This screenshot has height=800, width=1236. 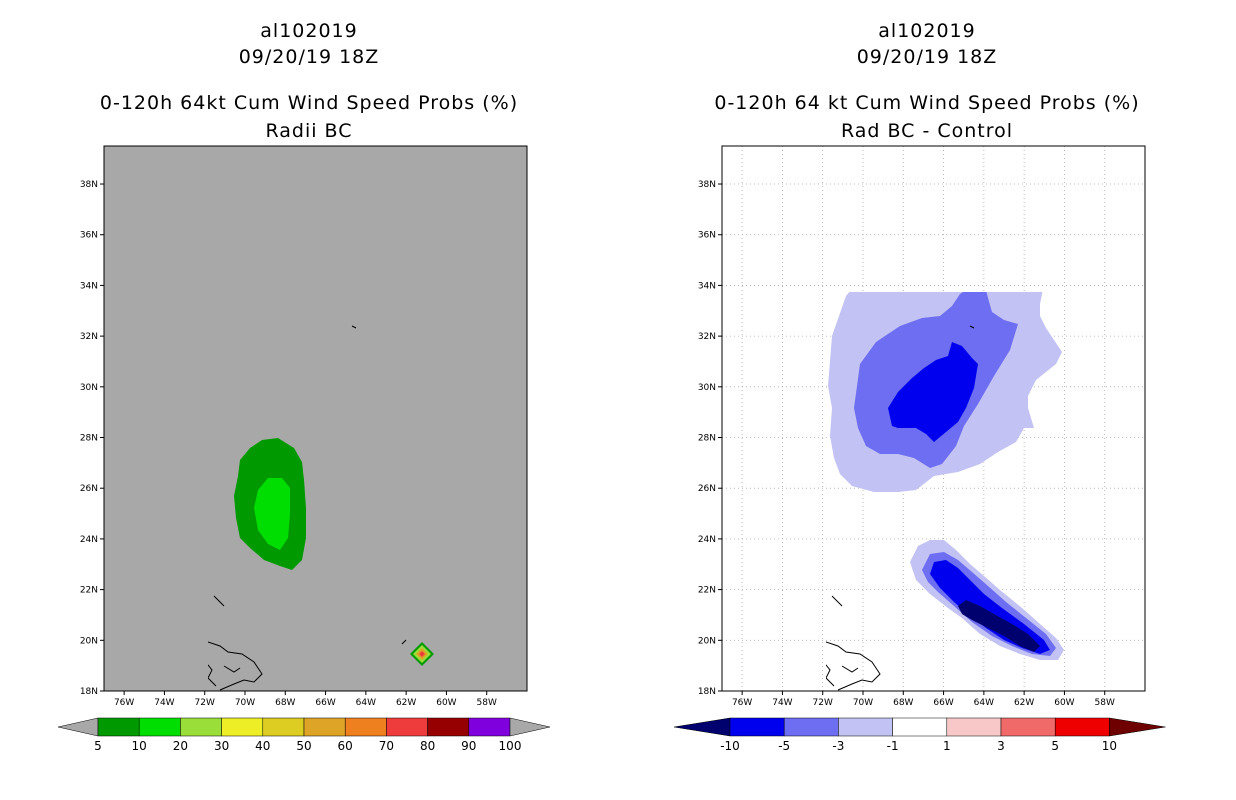 I want to click on left-ytick-label: 30N, so click(x=89, y=388).